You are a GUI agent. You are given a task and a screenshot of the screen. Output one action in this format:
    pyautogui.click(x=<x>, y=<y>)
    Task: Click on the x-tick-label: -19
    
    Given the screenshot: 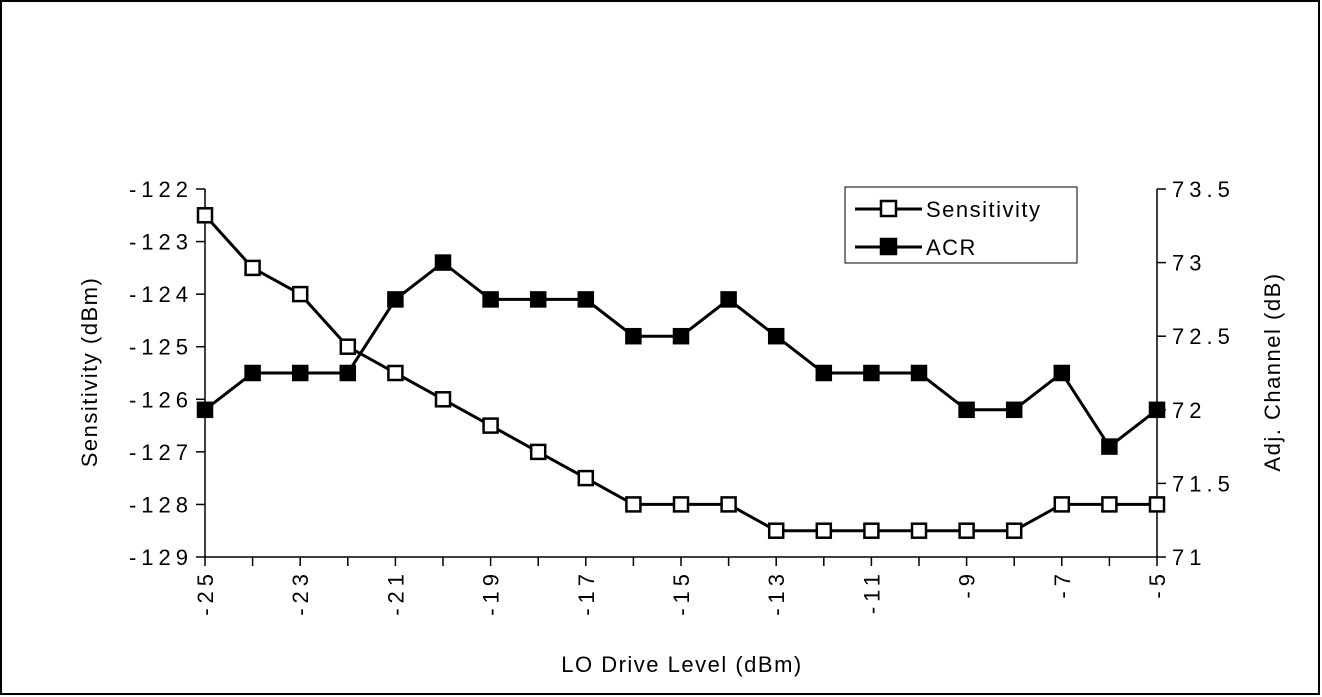 What is the action you would take?
    pyautogui.click(x=491, y=592)
    